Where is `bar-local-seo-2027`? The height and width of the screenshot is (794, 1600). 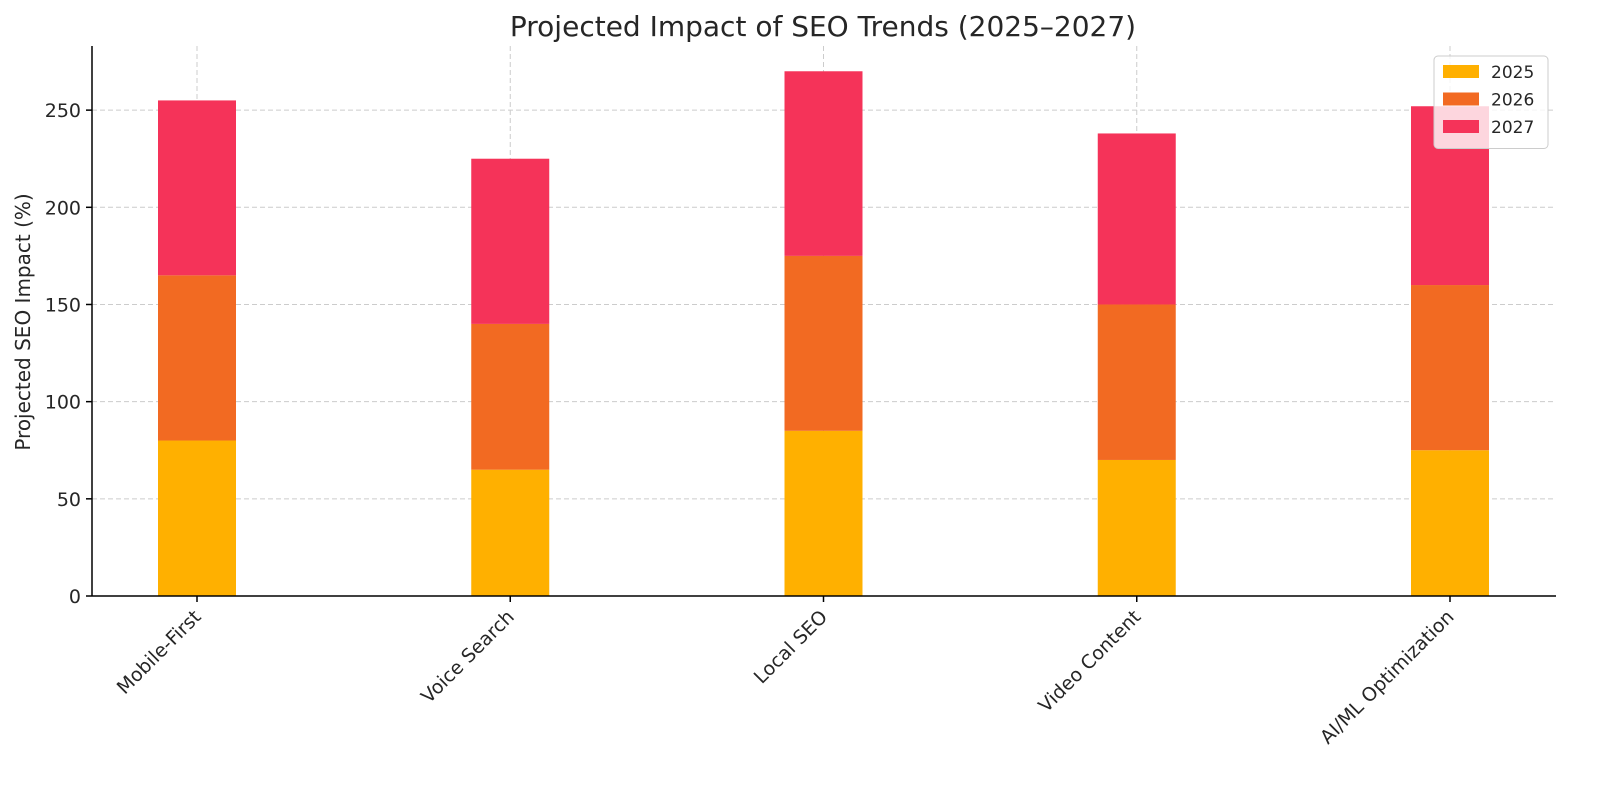 bar-local-seo-2027 is located at coordinates (823, 163).